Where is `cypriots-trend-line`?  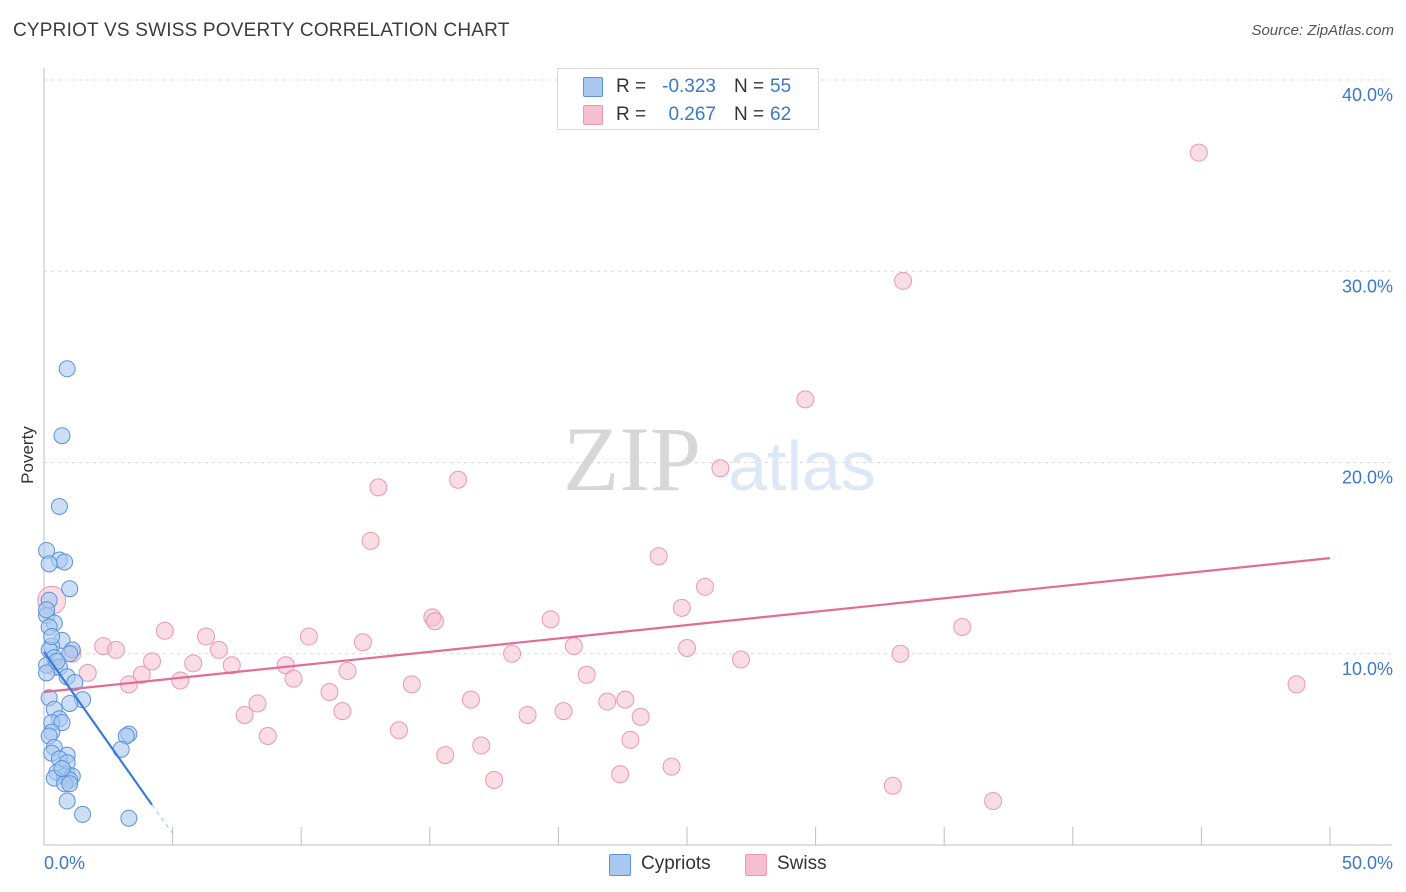 cypriots-trend-line is located at coordinates (98, 728).